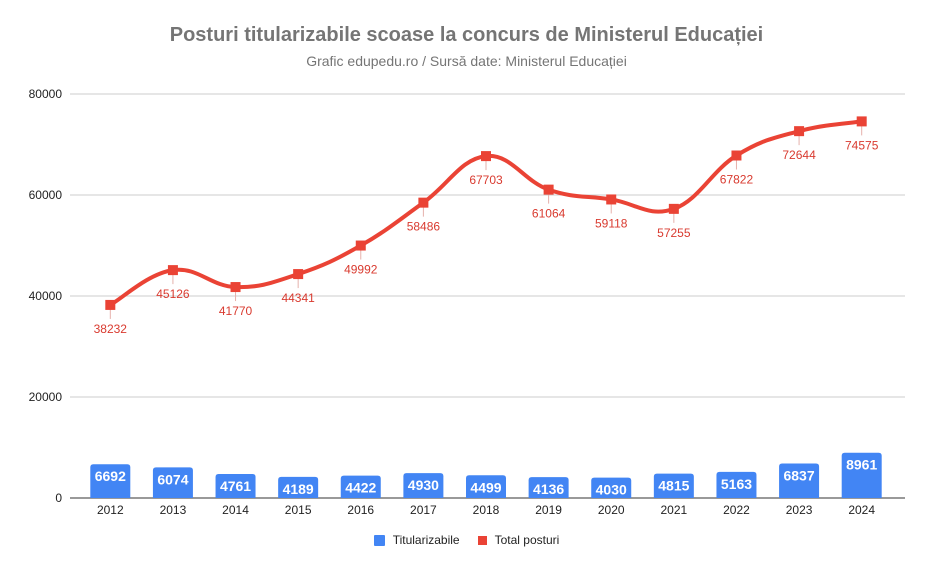 This screenshot has height=577, width=933. Describe the element at coordinates (799, 510) in the screenshot. I see `x-tick-label: 2023` at that location.